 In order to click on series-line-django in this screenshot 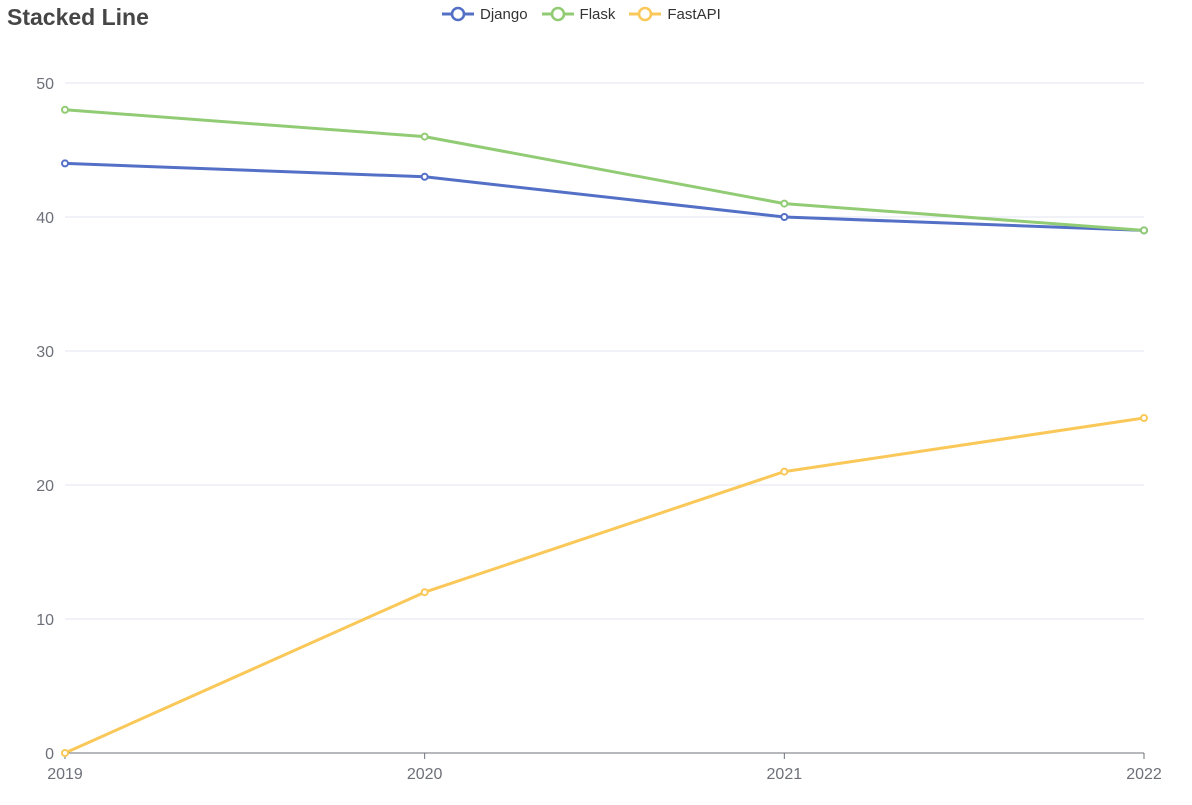, I will do `click(604, 196)`.